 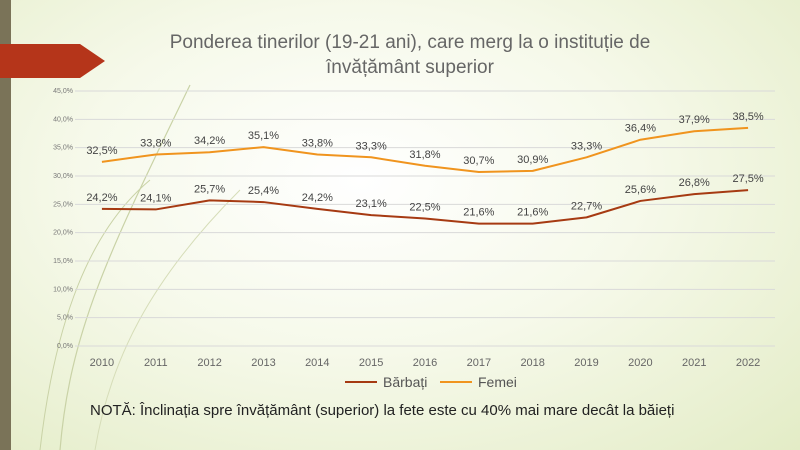 What do you see at coordinates (586, 206) in the screenshot?
I see `data-label: 22,7%` at bounding box center [586, 206].